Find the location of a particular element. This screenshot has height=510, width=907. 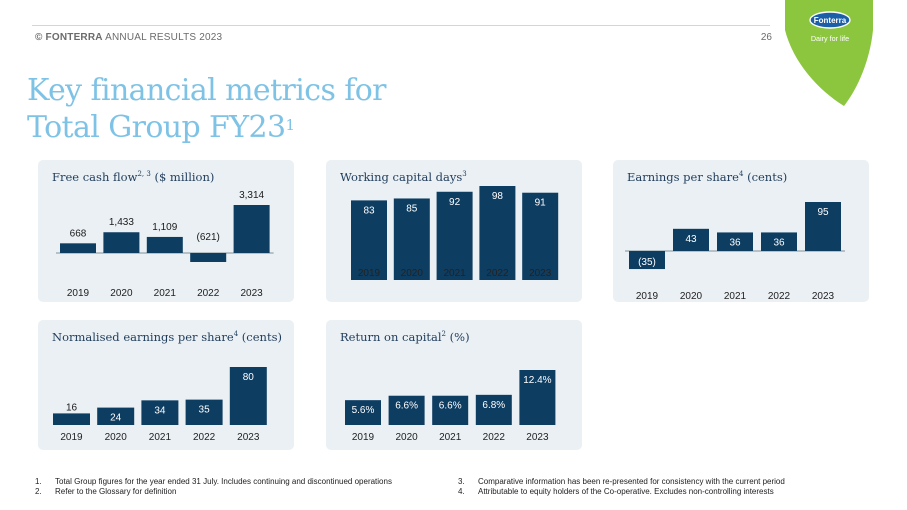

value-label-2023: 12.4% is located at coordinates (537, 380).